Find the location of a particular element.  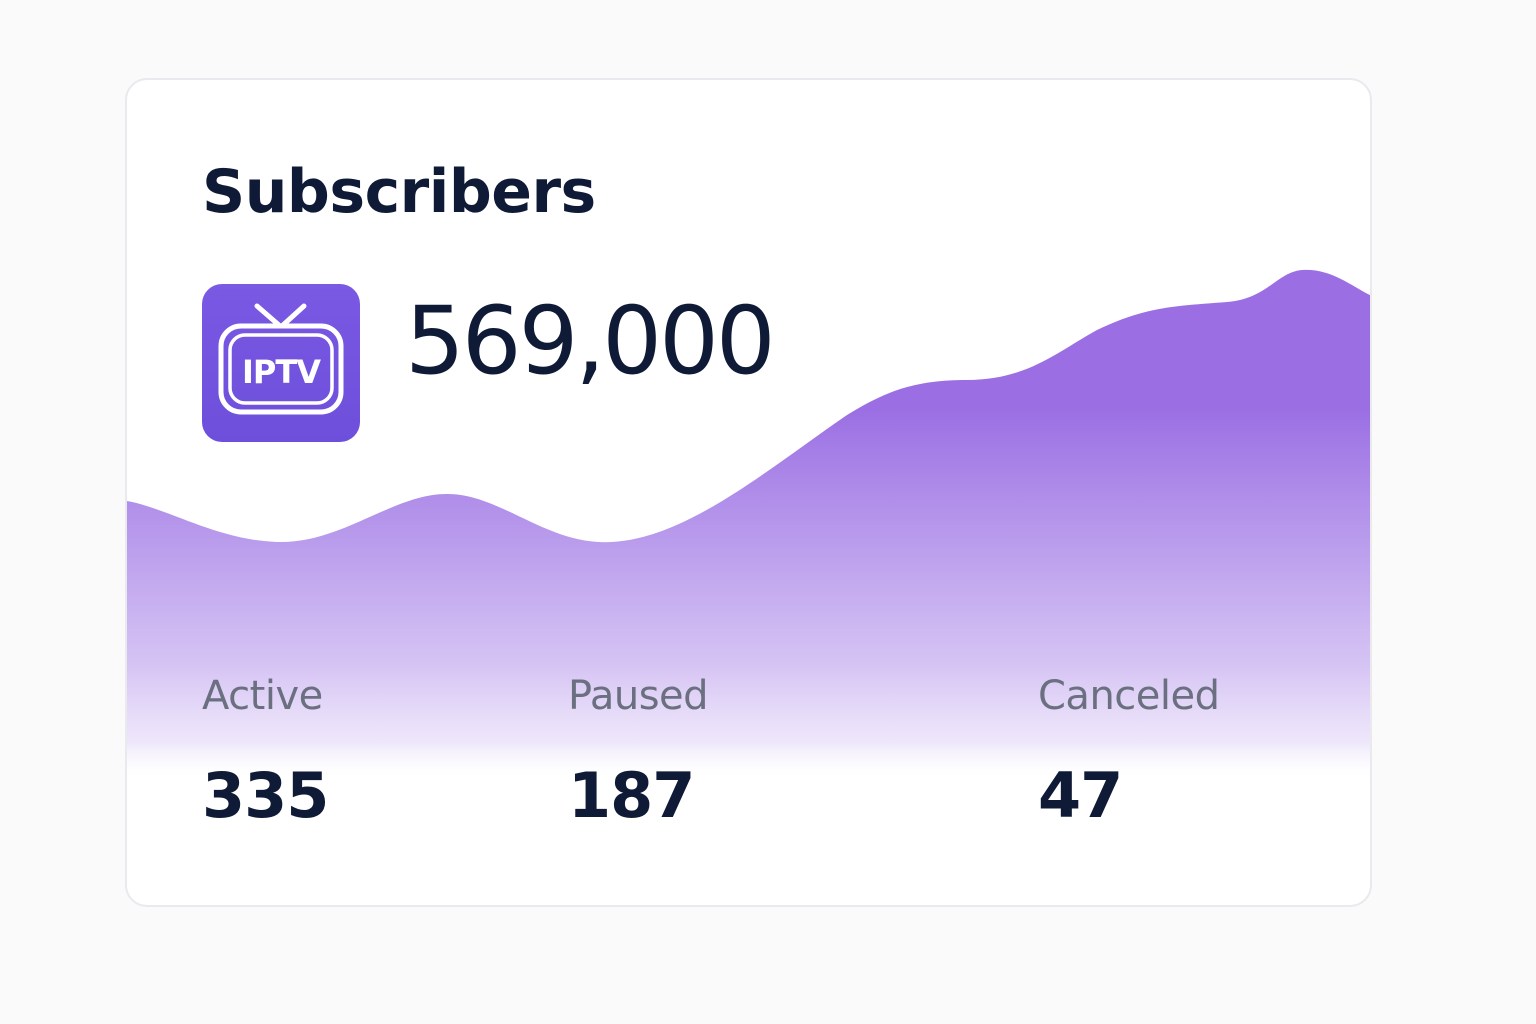

iptv-app-icon: IPTV is located at coordinates (281, 363).